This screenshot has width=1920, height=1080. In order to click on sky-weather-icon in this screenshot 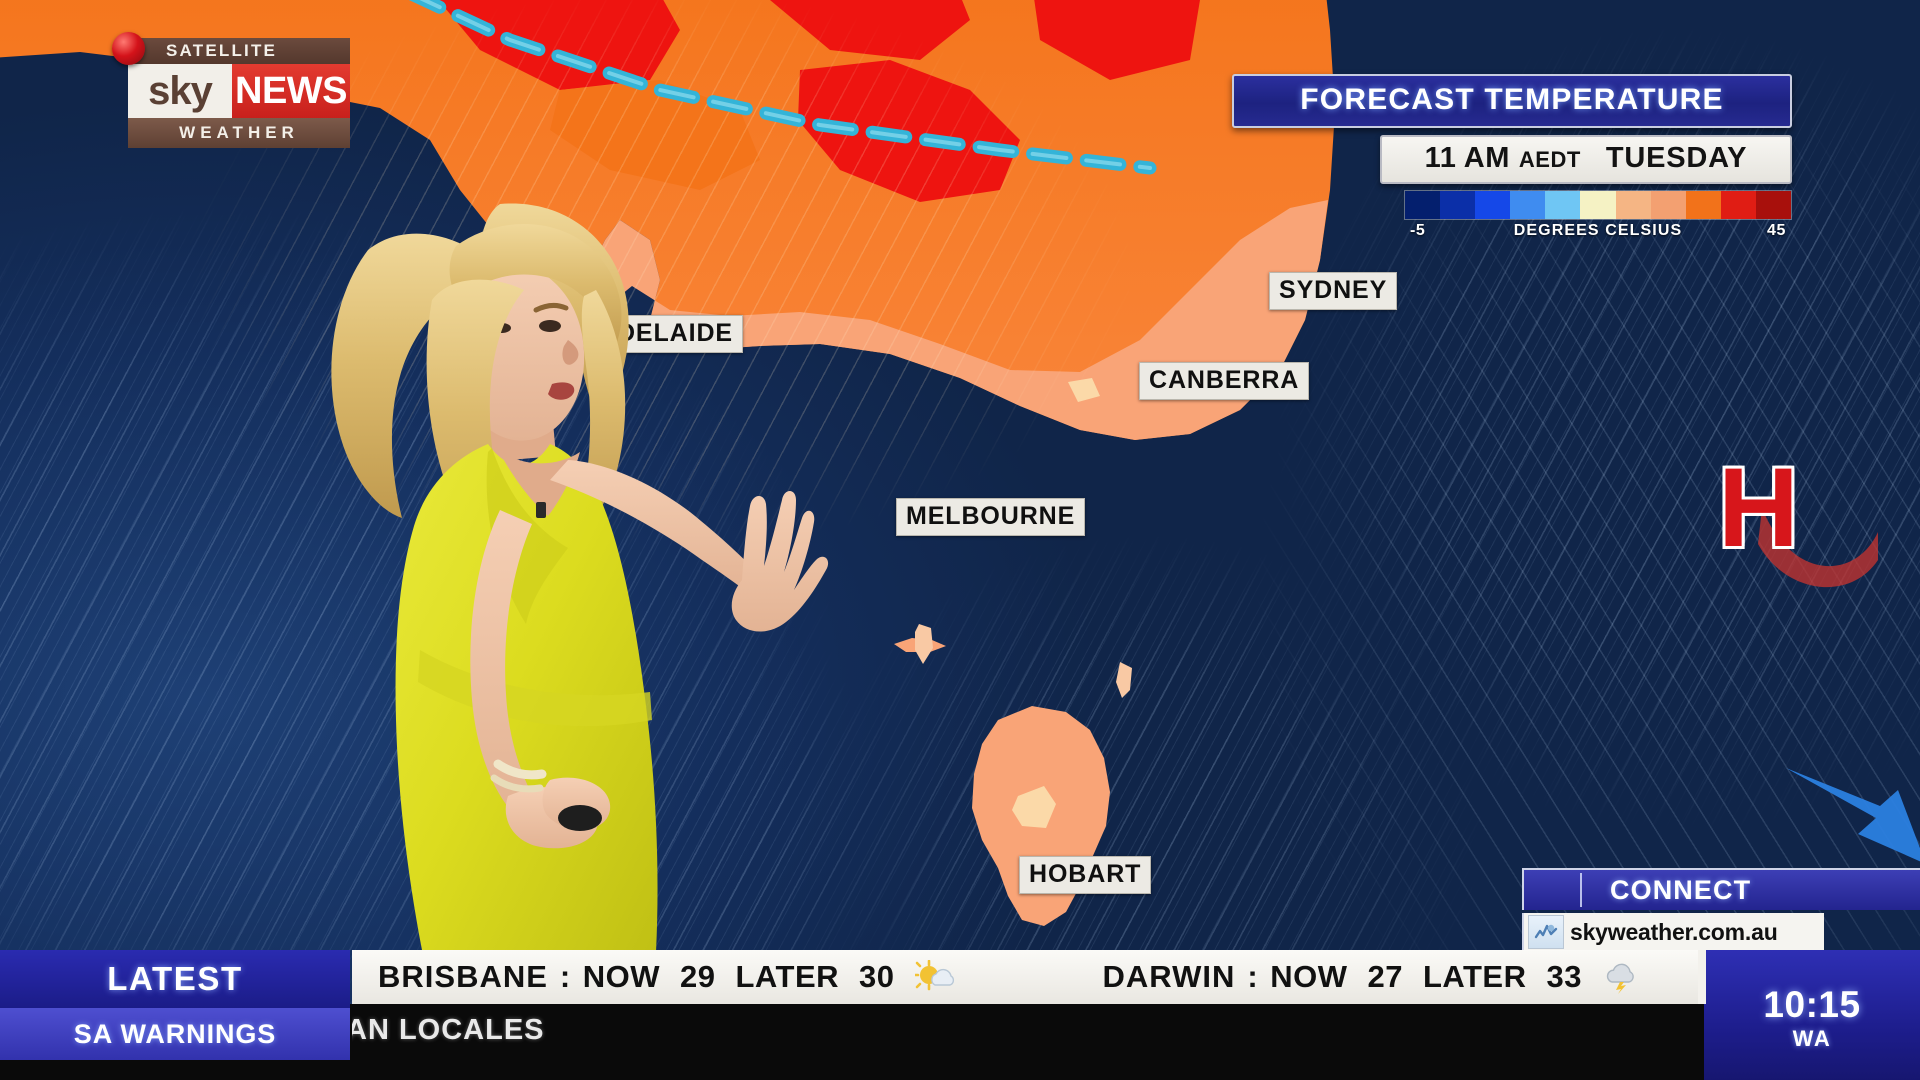, I will do `click(1546, 932)`.